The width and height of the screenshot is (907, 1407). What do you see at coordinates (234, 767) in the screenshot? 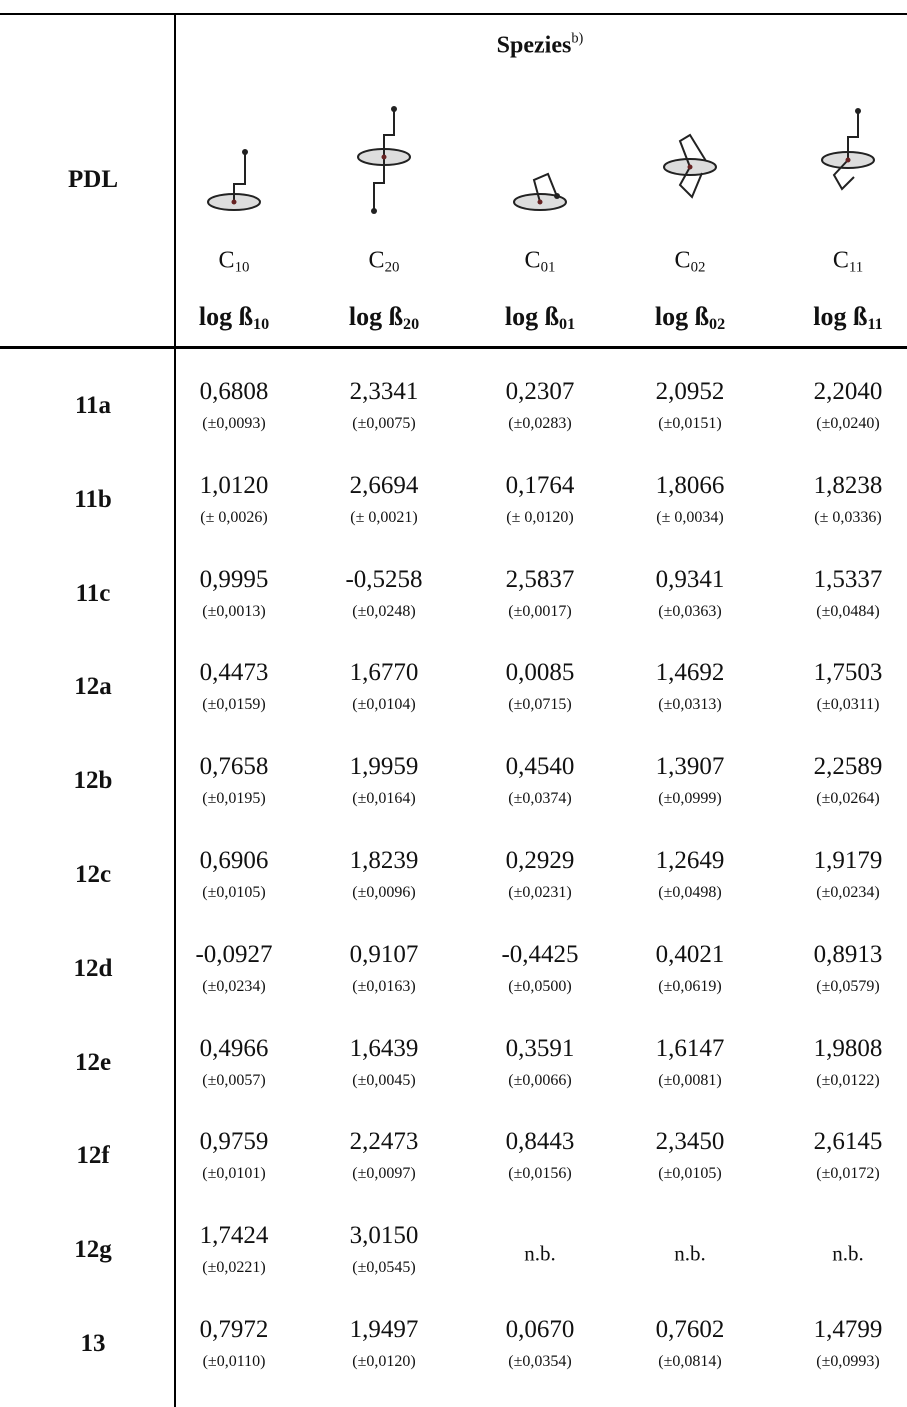
I see `cell-value: 0,7658` at bounding box center [234, 767].